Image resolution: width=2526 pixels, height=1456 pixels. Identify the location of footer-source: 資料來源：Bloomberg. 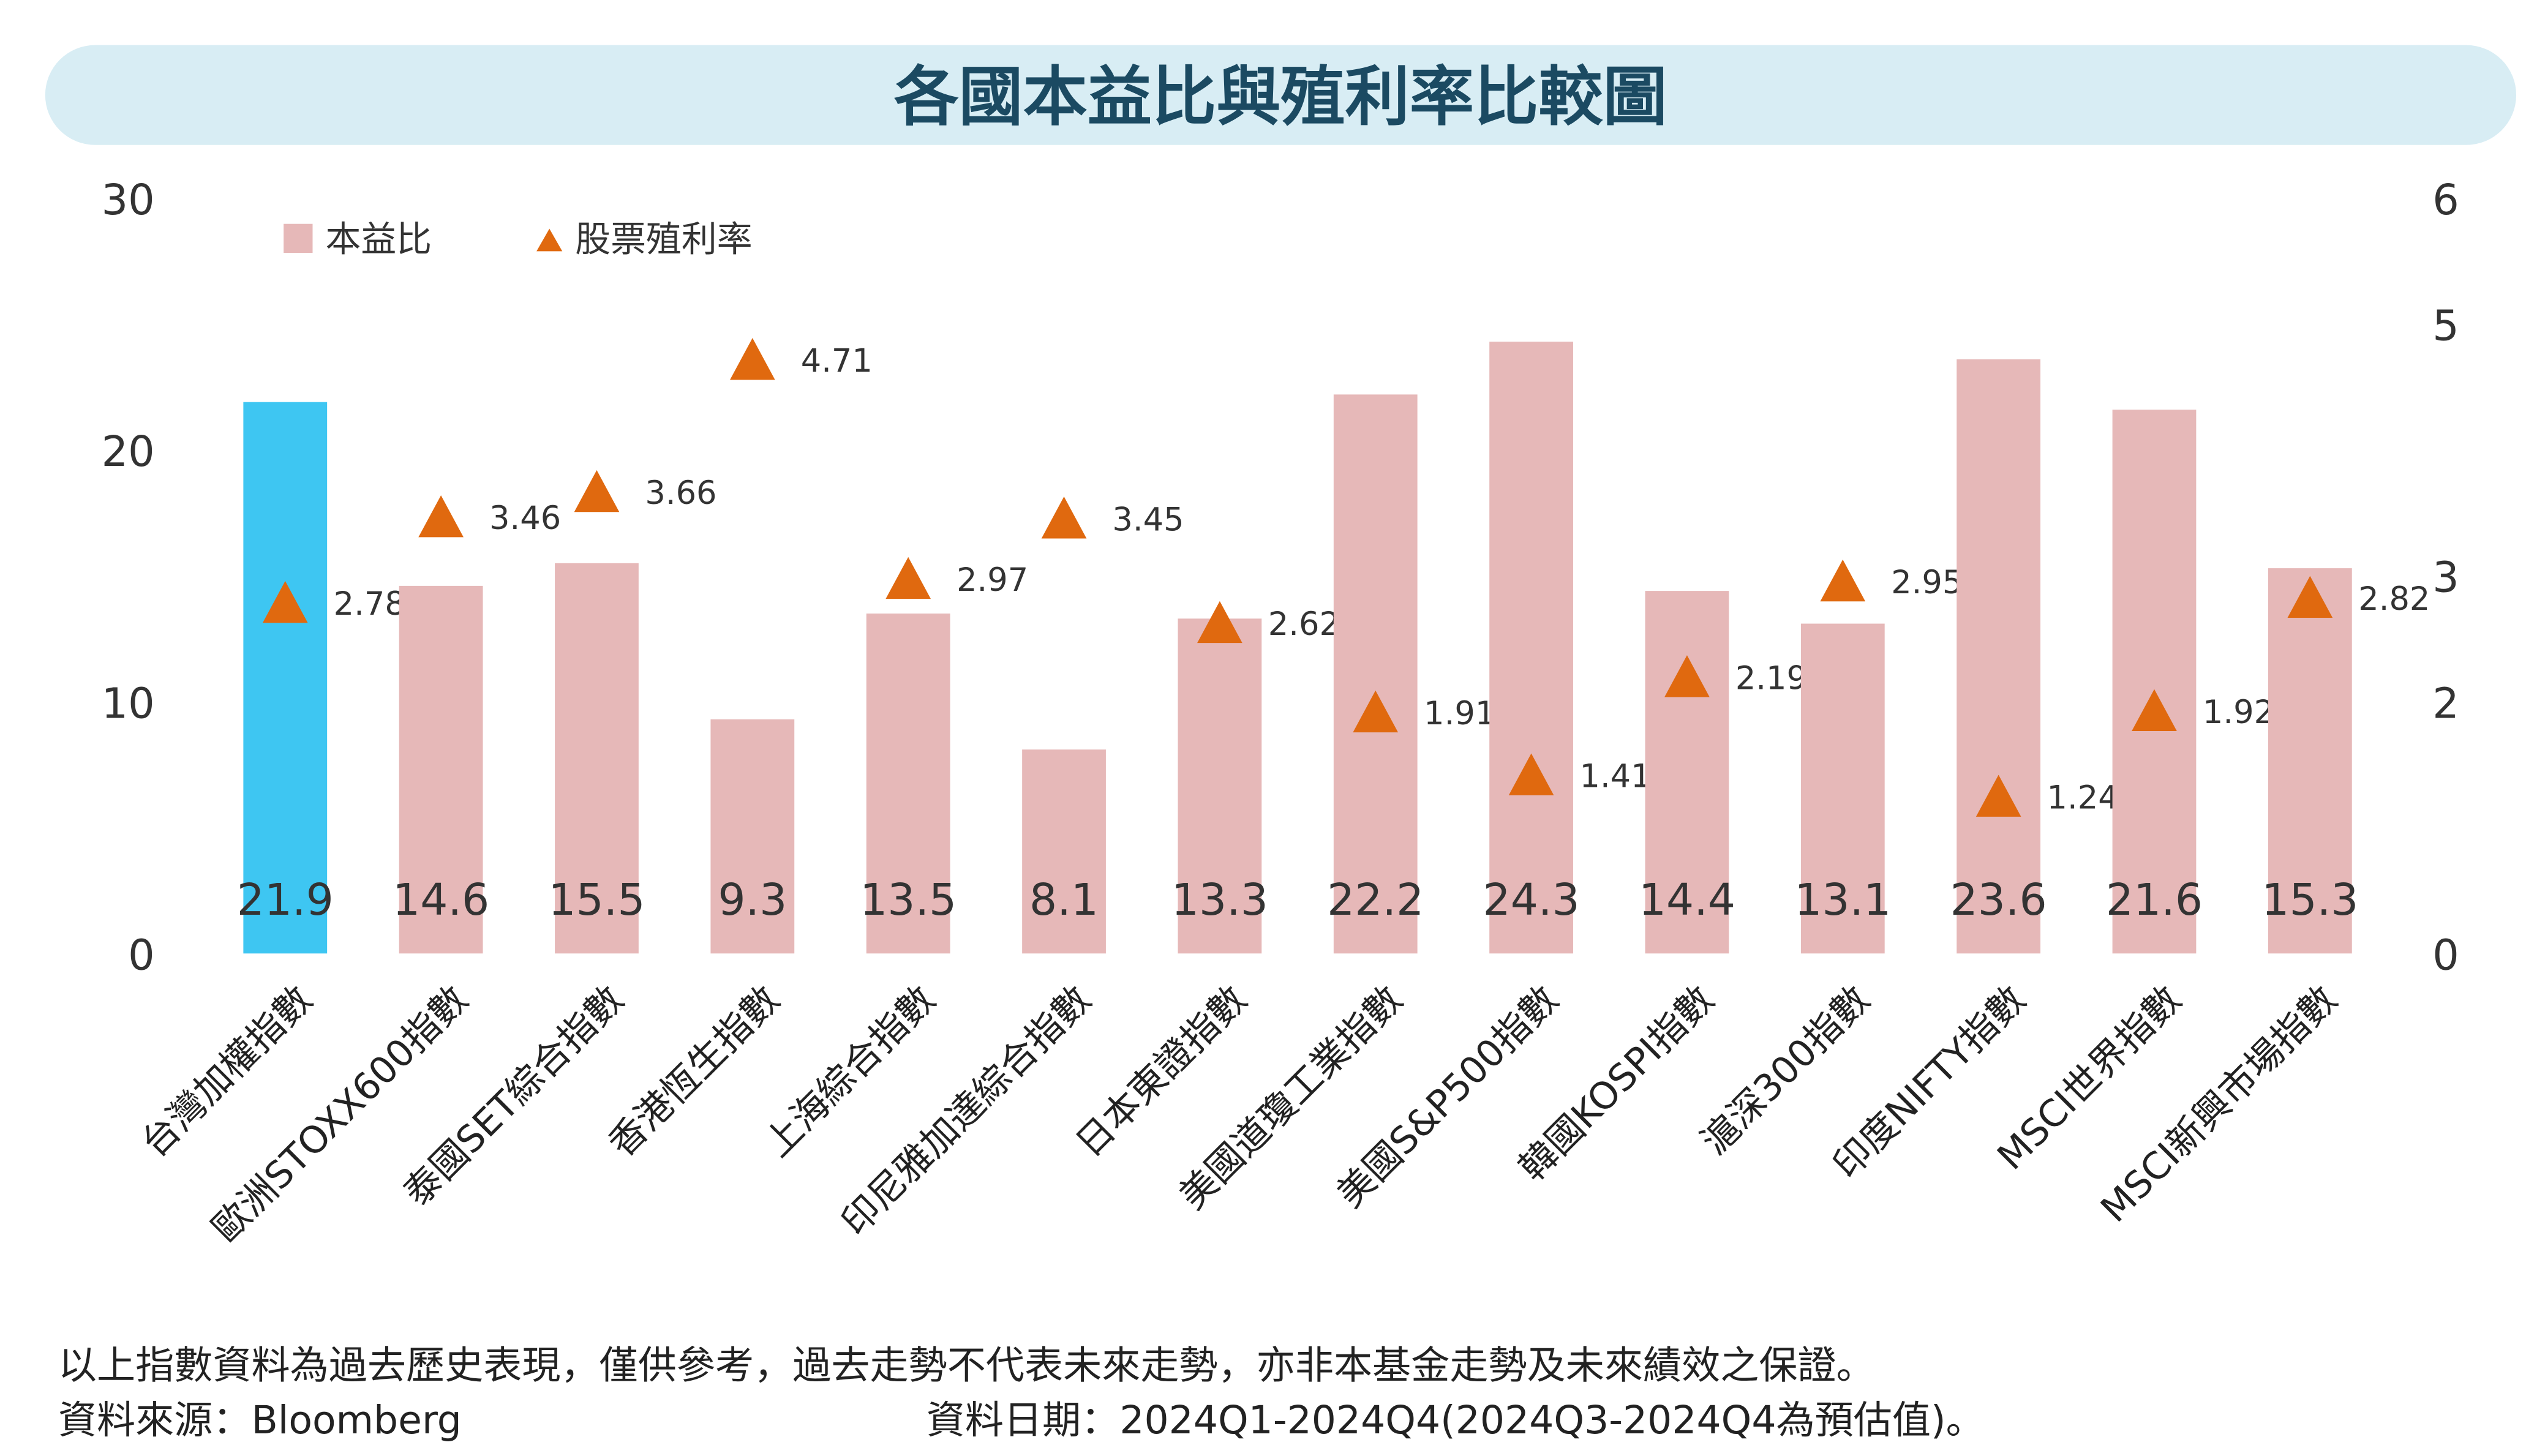
(260, 1420).